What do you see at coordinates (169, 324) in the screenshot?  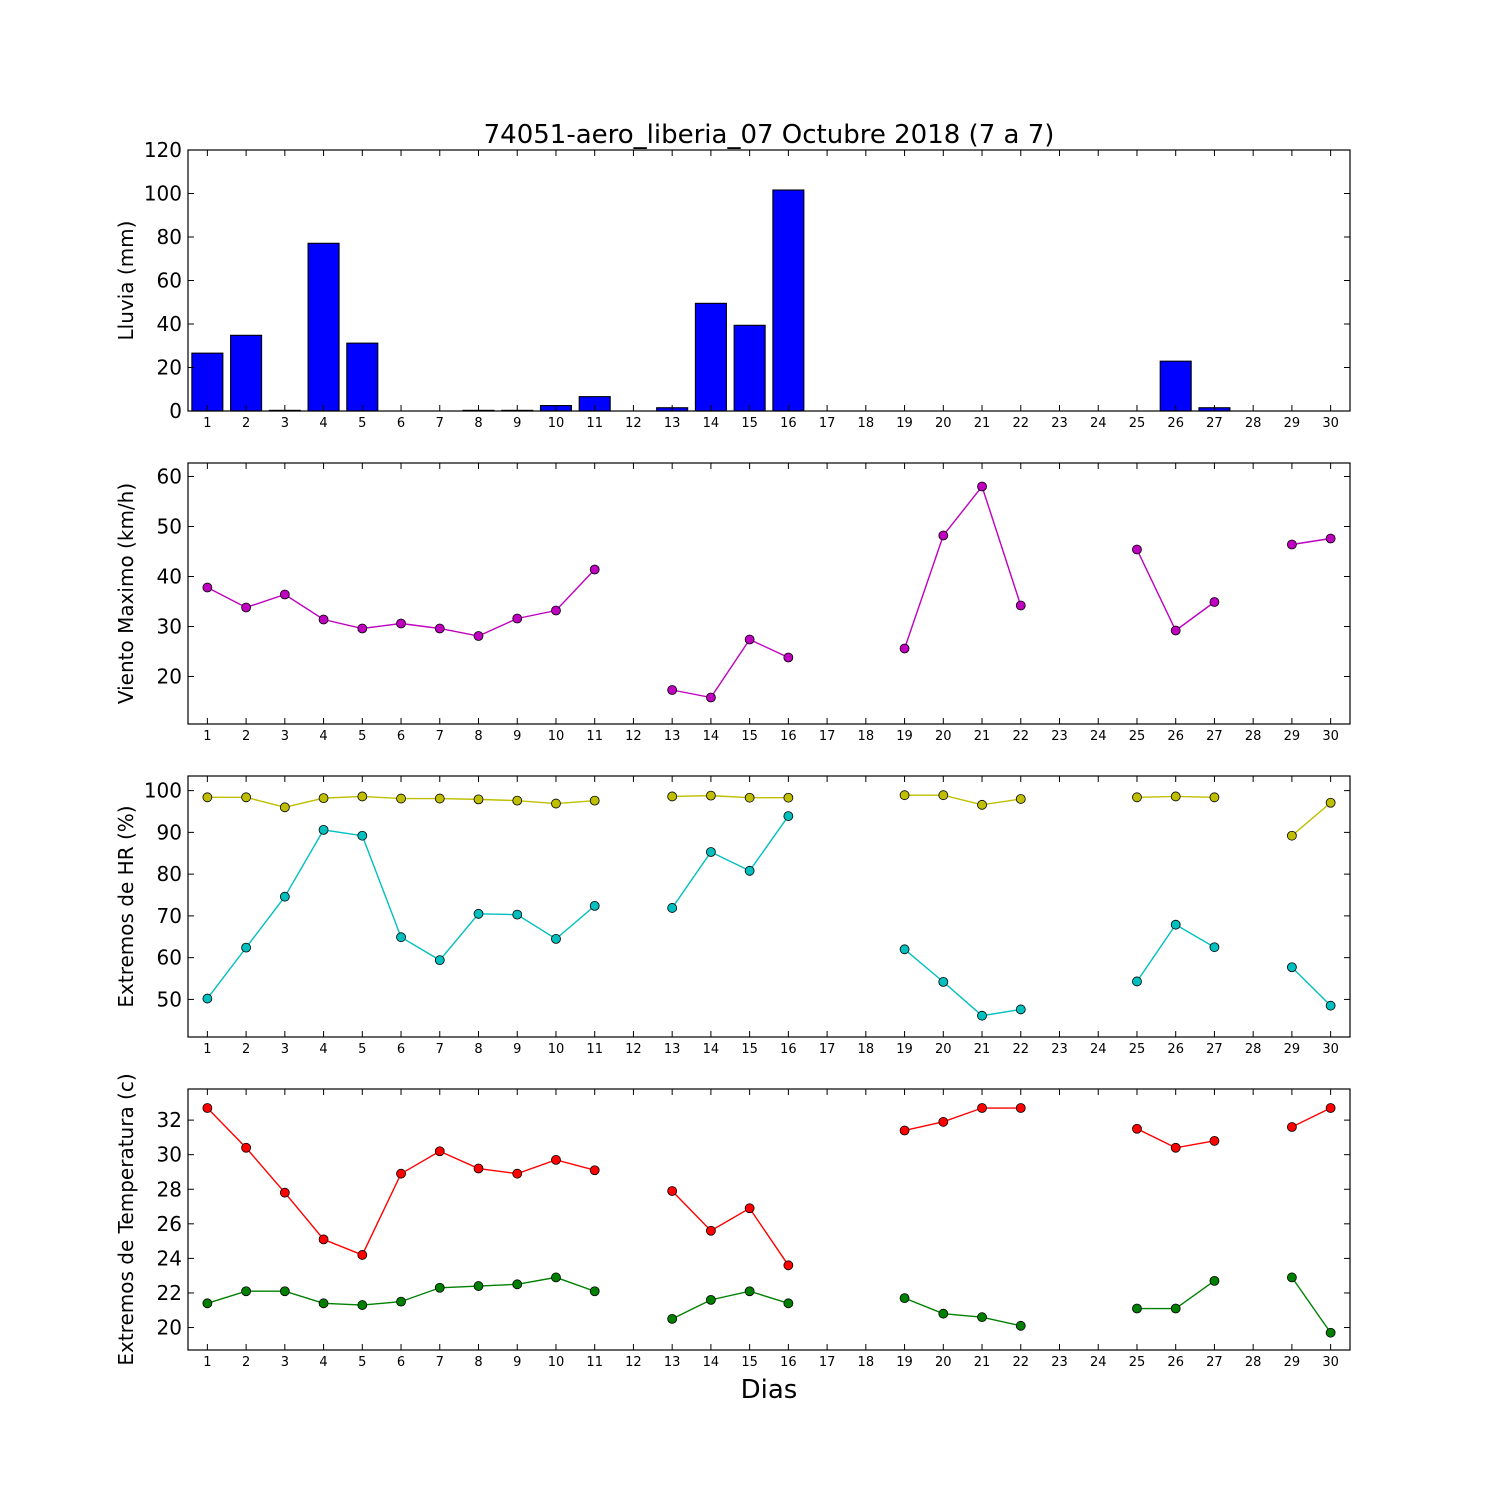 I see `y-tick-label: 40` at bounding box center [169, 324].